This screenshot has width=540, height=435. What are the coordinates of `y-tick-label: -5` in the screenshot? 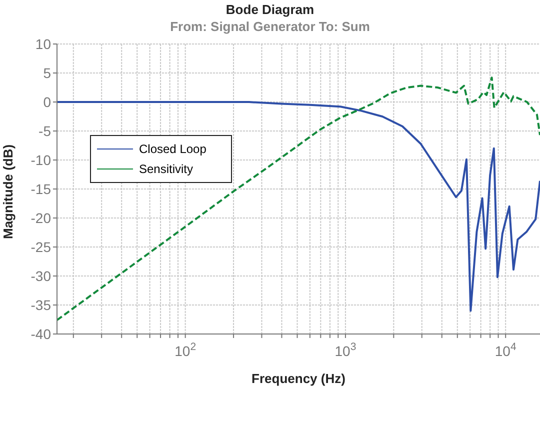 It's located at (45, 130).